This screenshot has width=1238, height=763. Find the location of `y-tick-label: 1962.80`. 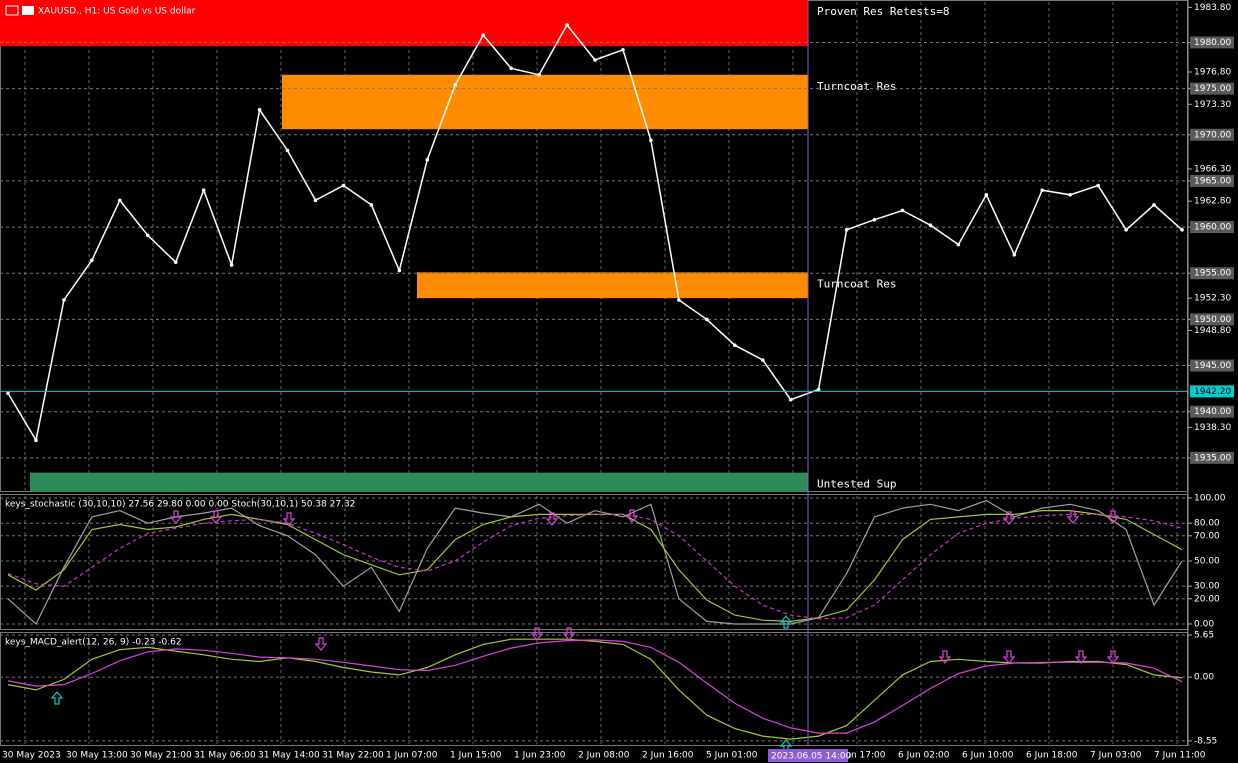

y-tick-label: 1962.80 is located at coordinates (1212, 202).